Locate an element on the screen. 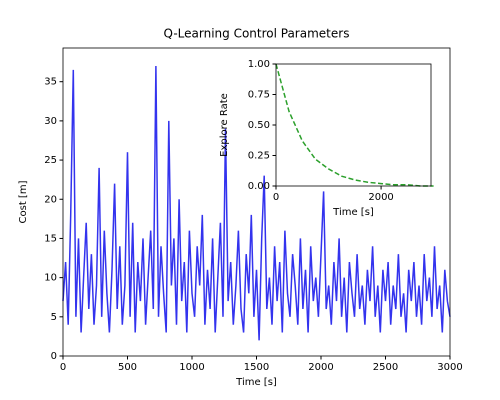 Image resolution: width=500 pixels, height=400 pixels. y-axis-label: Explore Rate is located at coordinates (224, 125).